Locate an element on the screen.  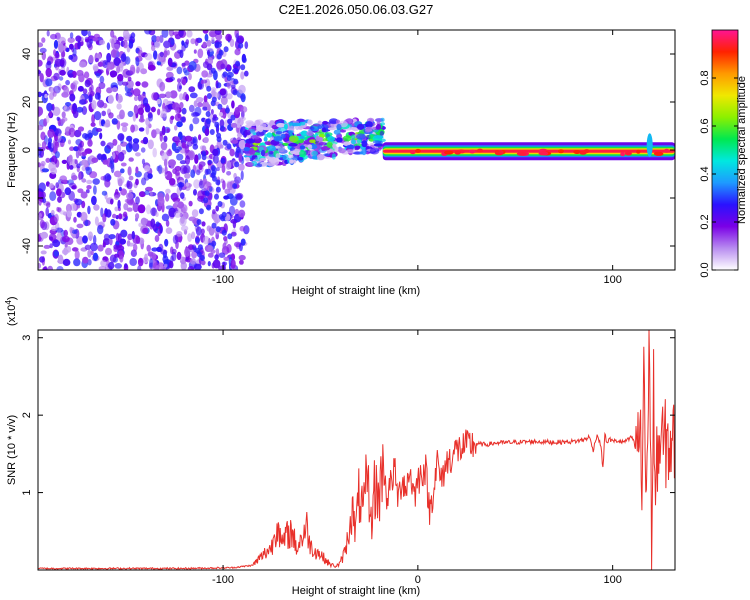
colorbar-tick-label: 0.6 is located at coordinates (705, 125).